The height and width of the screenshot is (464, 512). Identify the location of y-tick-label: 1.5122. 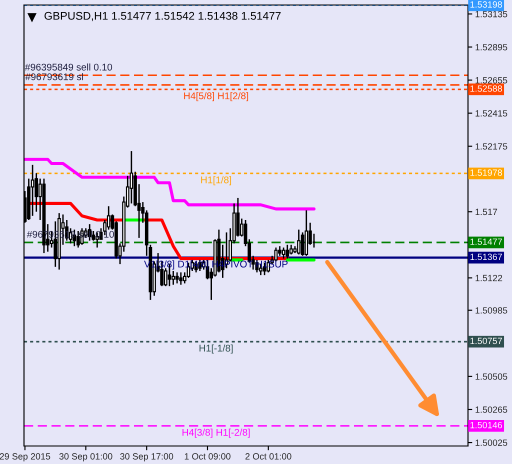
(489, 278).